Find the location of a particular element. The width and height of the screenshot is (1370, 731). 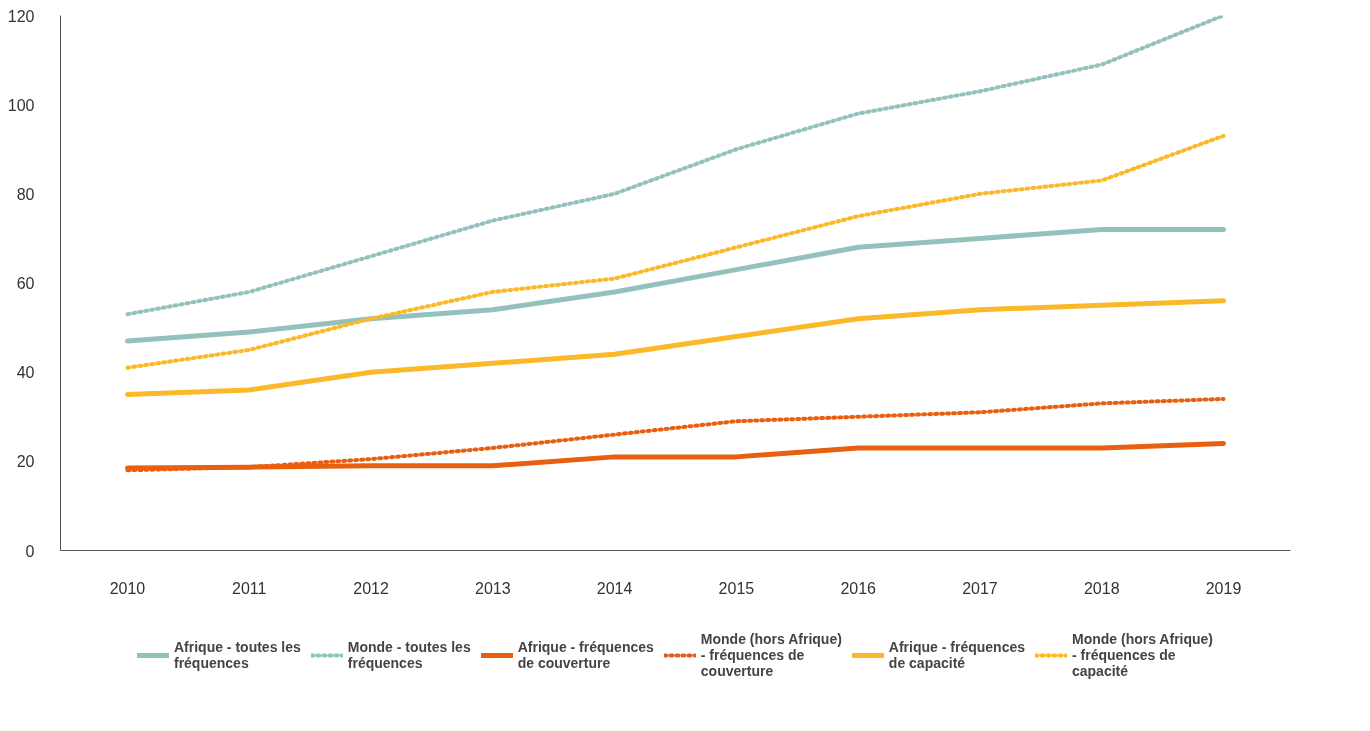

legend-label: Monde (hors Afrique) - fréquences de capacité is located at coordinates (1142, 655).